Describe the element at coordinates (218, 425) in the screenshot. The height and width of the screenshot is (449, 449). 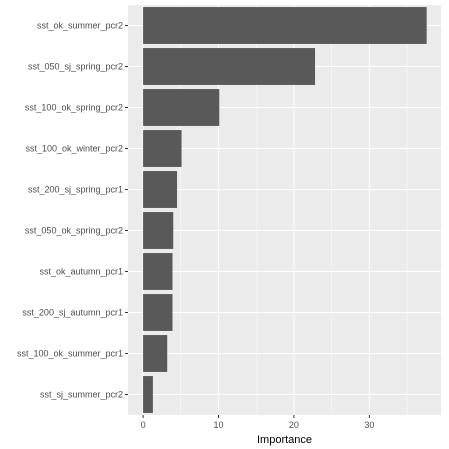
I see `x-tick-label: 10` at that location.